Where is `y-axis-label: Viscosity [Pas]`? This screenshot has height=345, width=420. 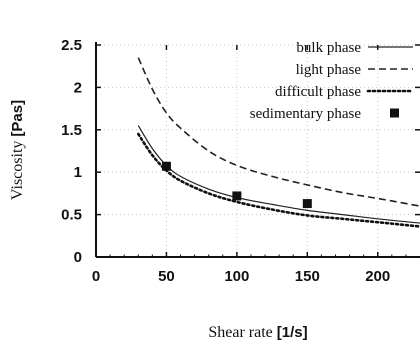
y-axis-label: Viscosity [Pas] is located at coordinates (17, 150).